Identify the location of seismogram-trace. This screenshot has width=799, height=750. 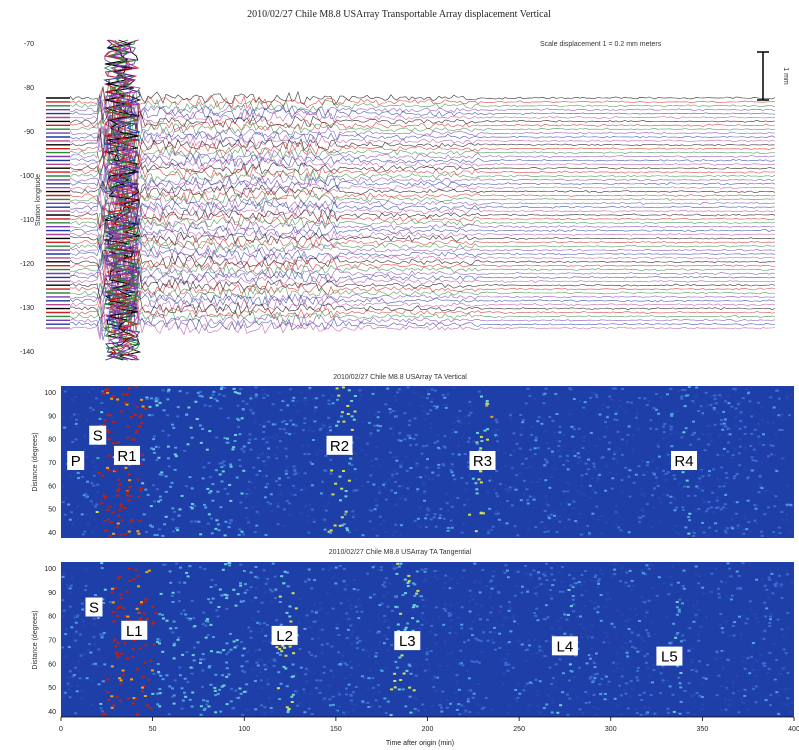
(422, 173).